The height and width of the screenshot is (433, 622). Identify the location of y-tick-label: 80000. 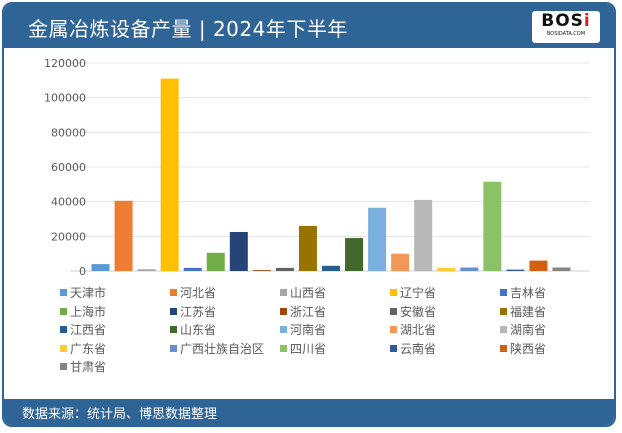
(68, 132).